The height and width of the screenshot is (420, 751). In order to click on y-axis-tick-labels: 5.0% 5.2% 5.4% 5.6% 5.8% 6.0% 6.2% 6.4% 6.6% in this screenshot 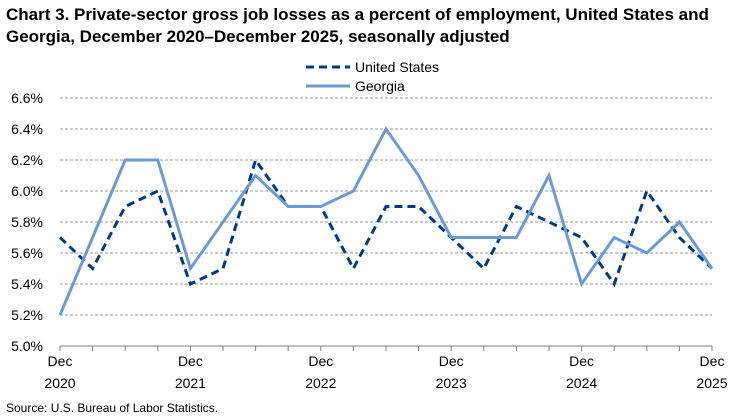, I will do `click(27, 222)`.